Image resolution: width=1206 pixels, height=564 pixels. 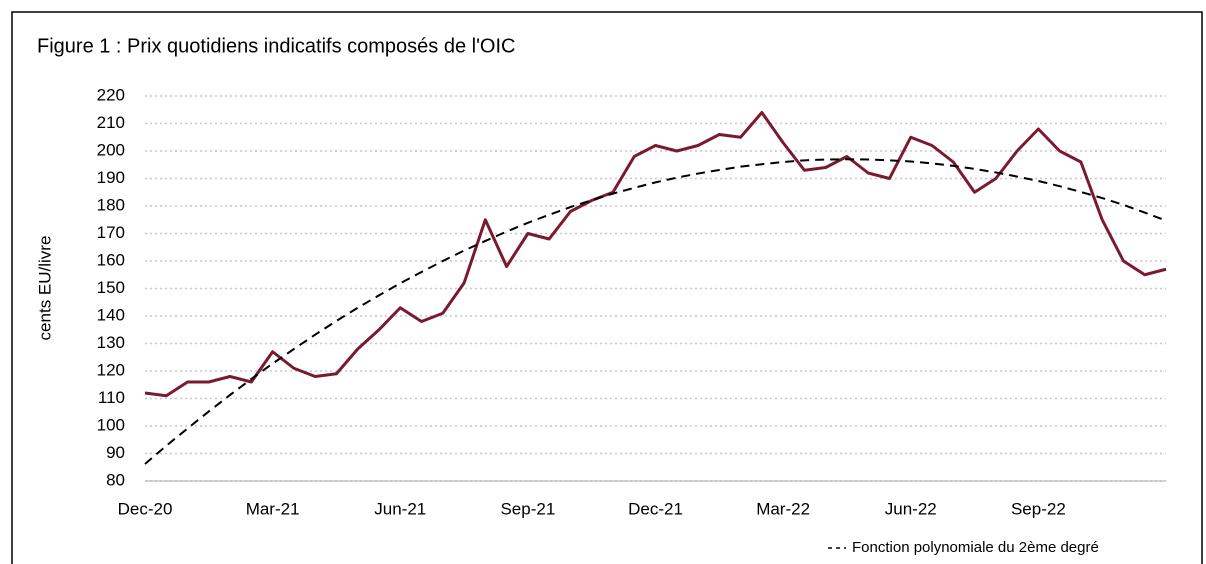 I want to click on y-axis-label: cents EU/livre, so click(x=44, y=288).